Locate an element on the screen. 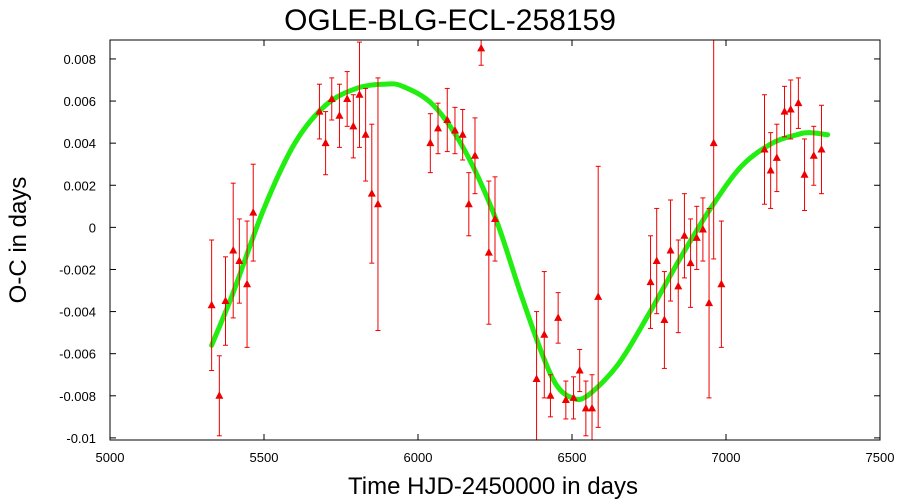  y-tick-label: -0.002 is located at coordinates (77, 269).